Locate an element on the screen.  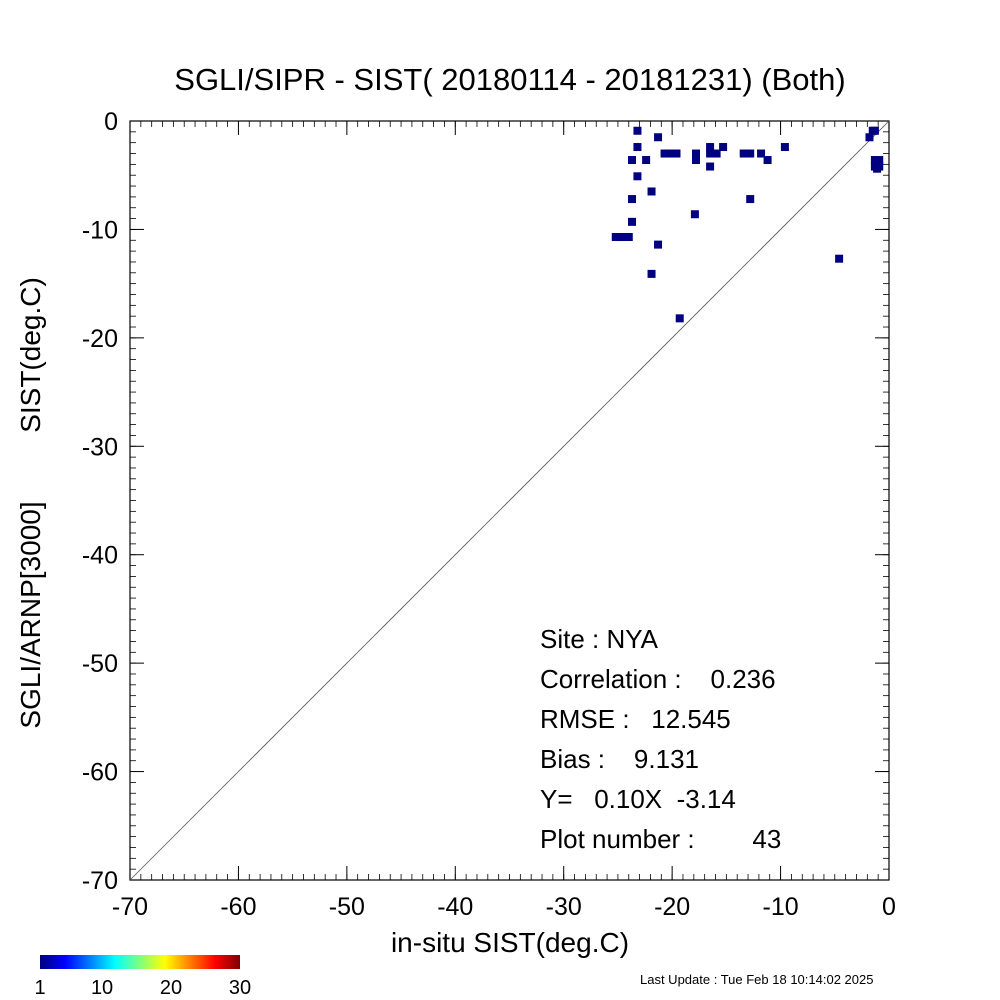
x-tick-label: 0 is located at coordinates (889, 907).